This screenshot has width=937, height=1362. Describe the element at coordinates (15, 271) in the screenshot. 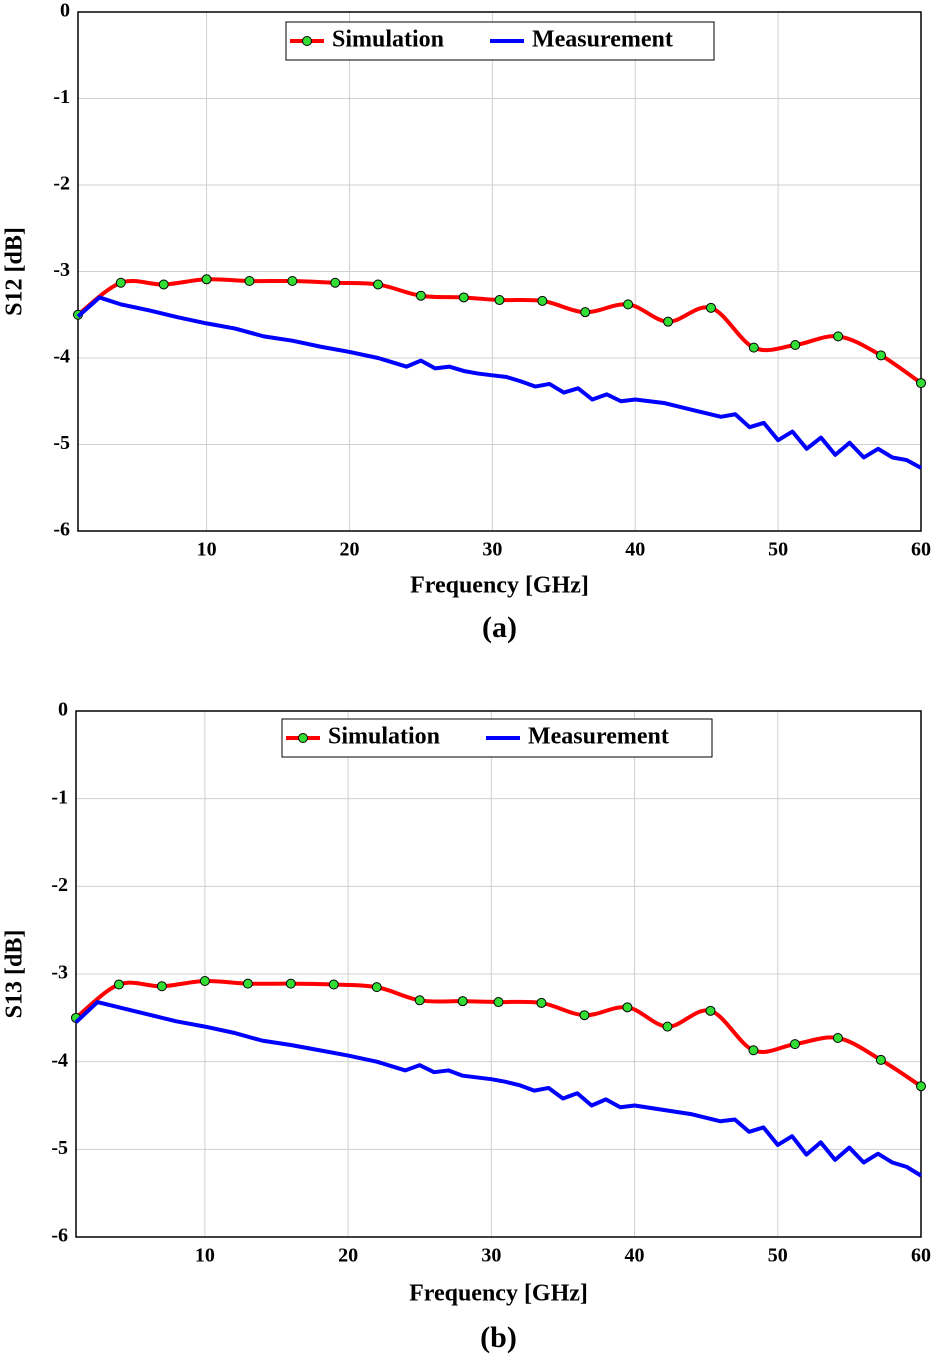

I see `y-axis-label: S12 [dB]` at that location.